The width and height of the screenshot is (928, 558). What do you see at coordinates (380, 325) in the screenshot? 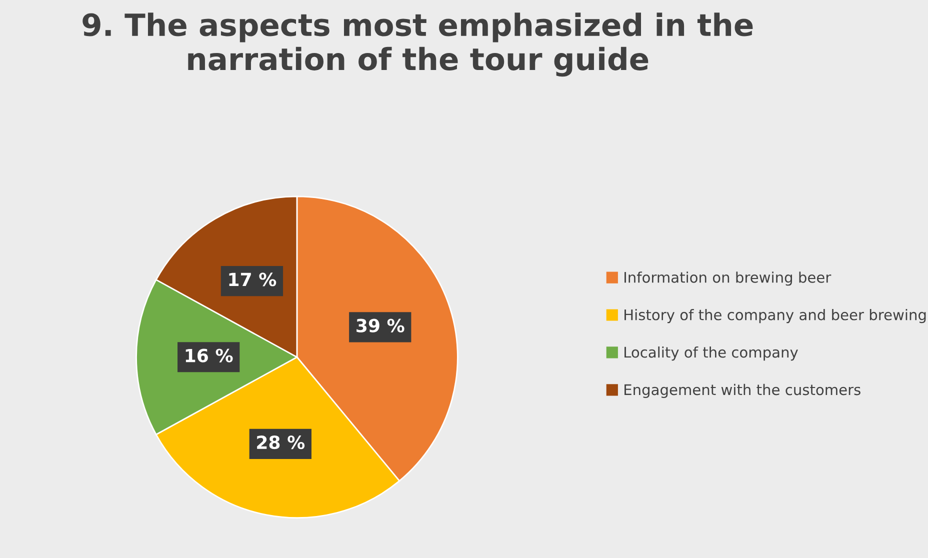
I see `data-label: 39 %` at bounding box center [380, 325].